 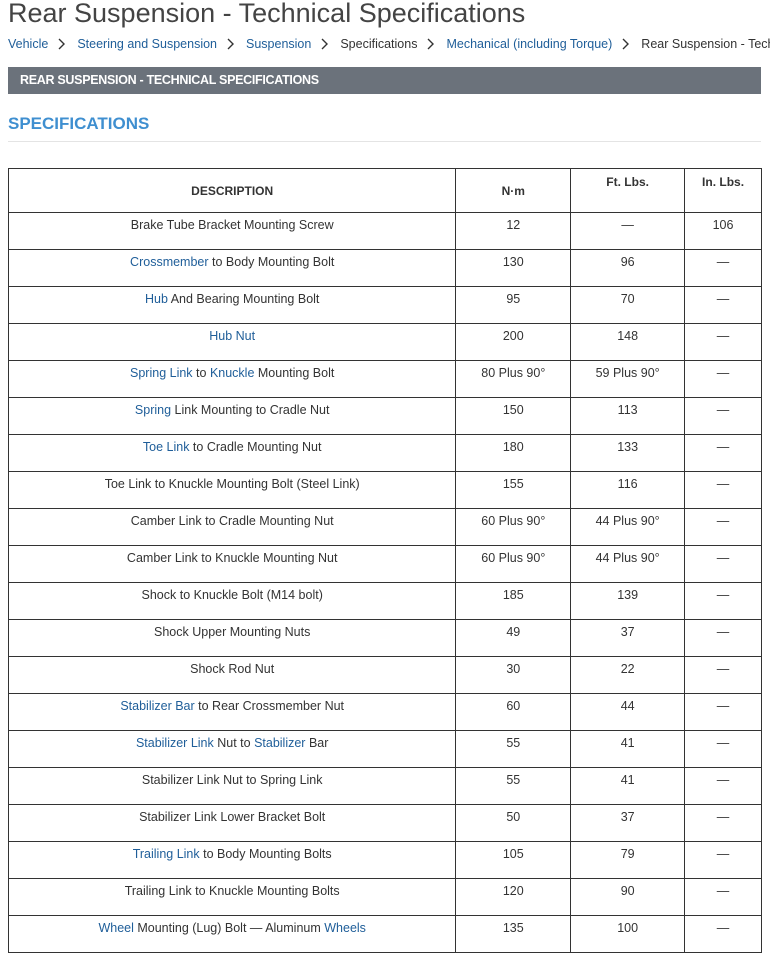 What do you see at coordinates (232, 336) in the screenshot?
I see `description-link: Hub Nut` at bounding box center [232, 336].